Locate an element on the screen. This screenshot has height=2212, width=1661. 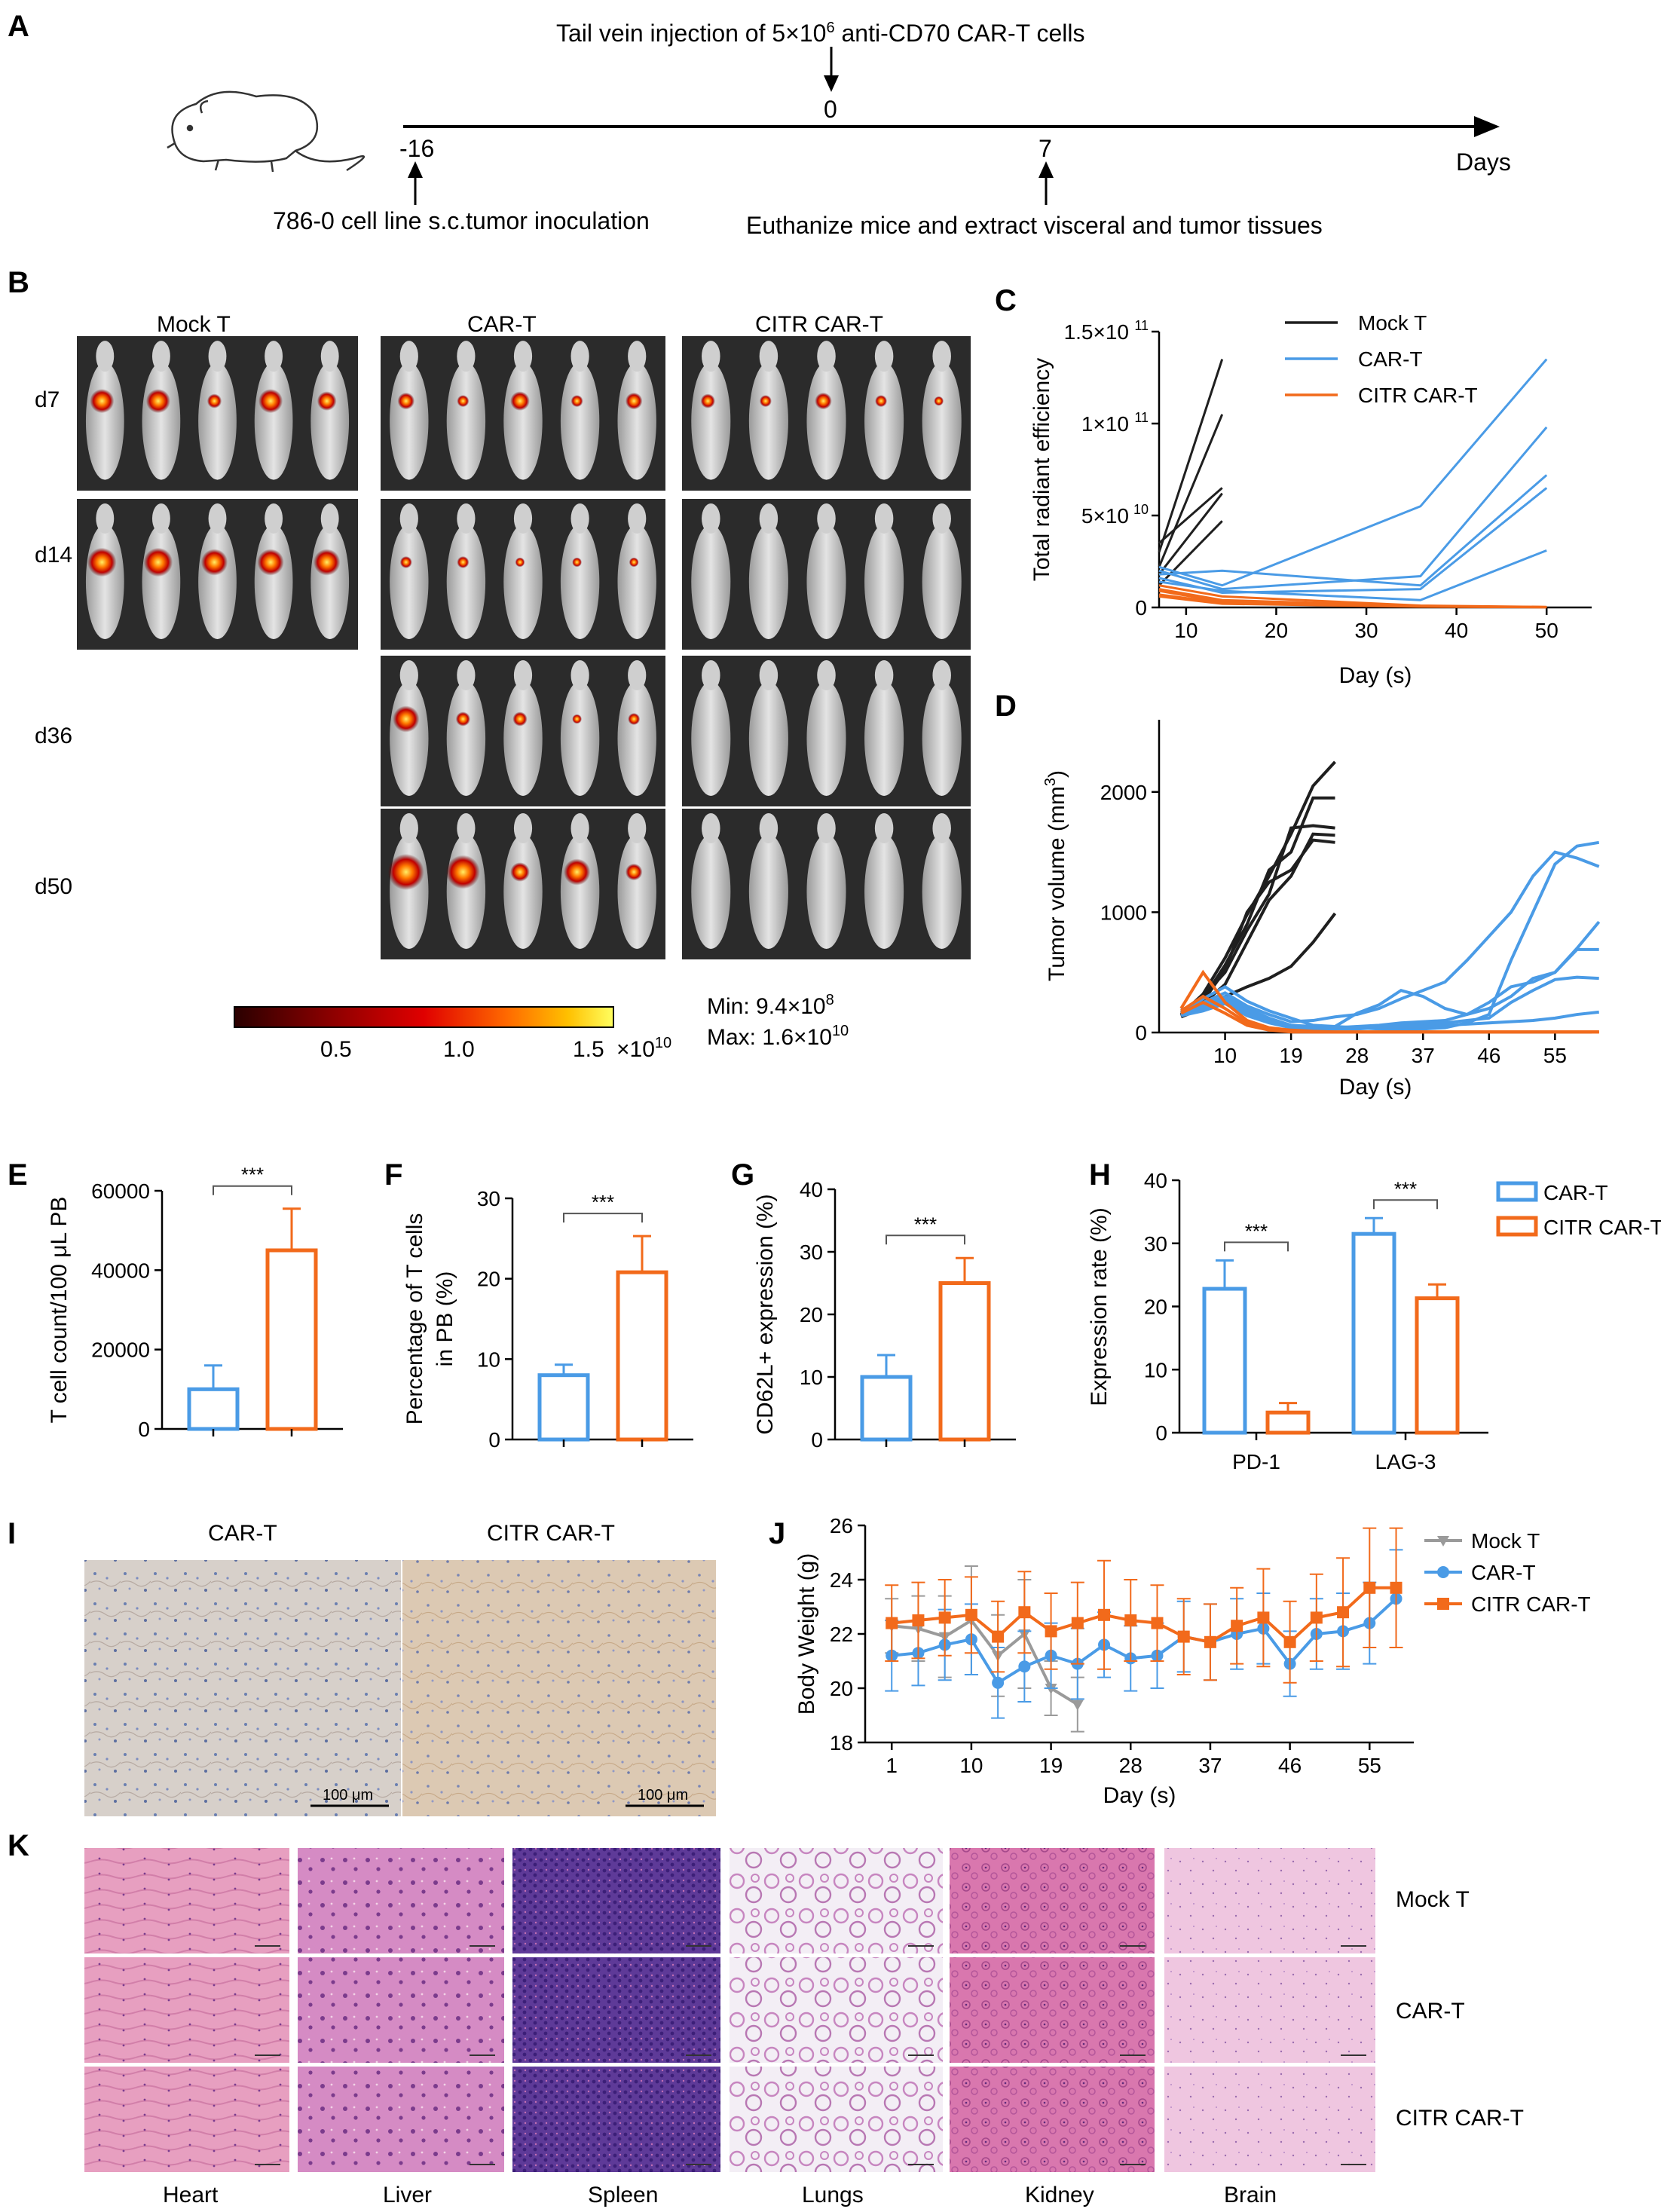
y-axis-label-exponent: 3 is located at coordinates (1050, 782).